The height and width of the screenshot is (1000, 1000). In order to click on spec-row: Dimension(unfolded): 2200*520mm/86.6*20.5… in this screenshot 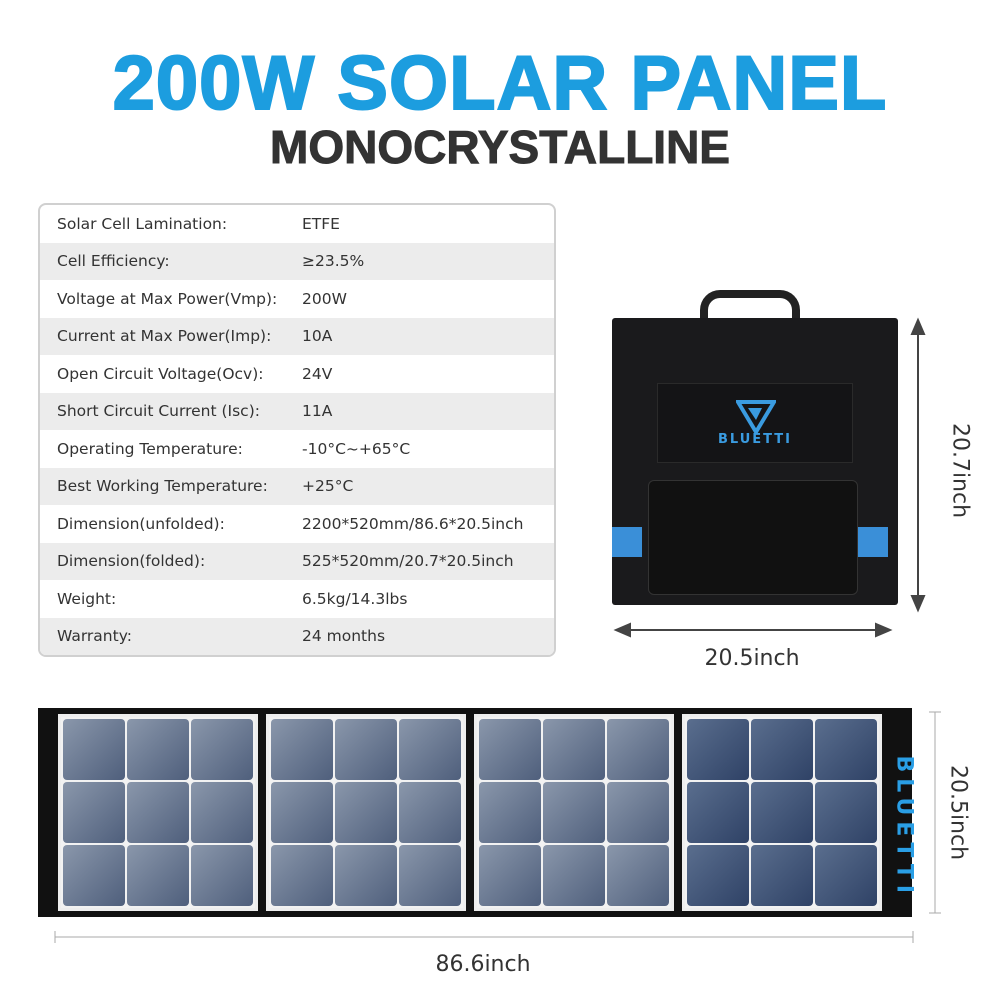, I will do `click(297, 524)`.